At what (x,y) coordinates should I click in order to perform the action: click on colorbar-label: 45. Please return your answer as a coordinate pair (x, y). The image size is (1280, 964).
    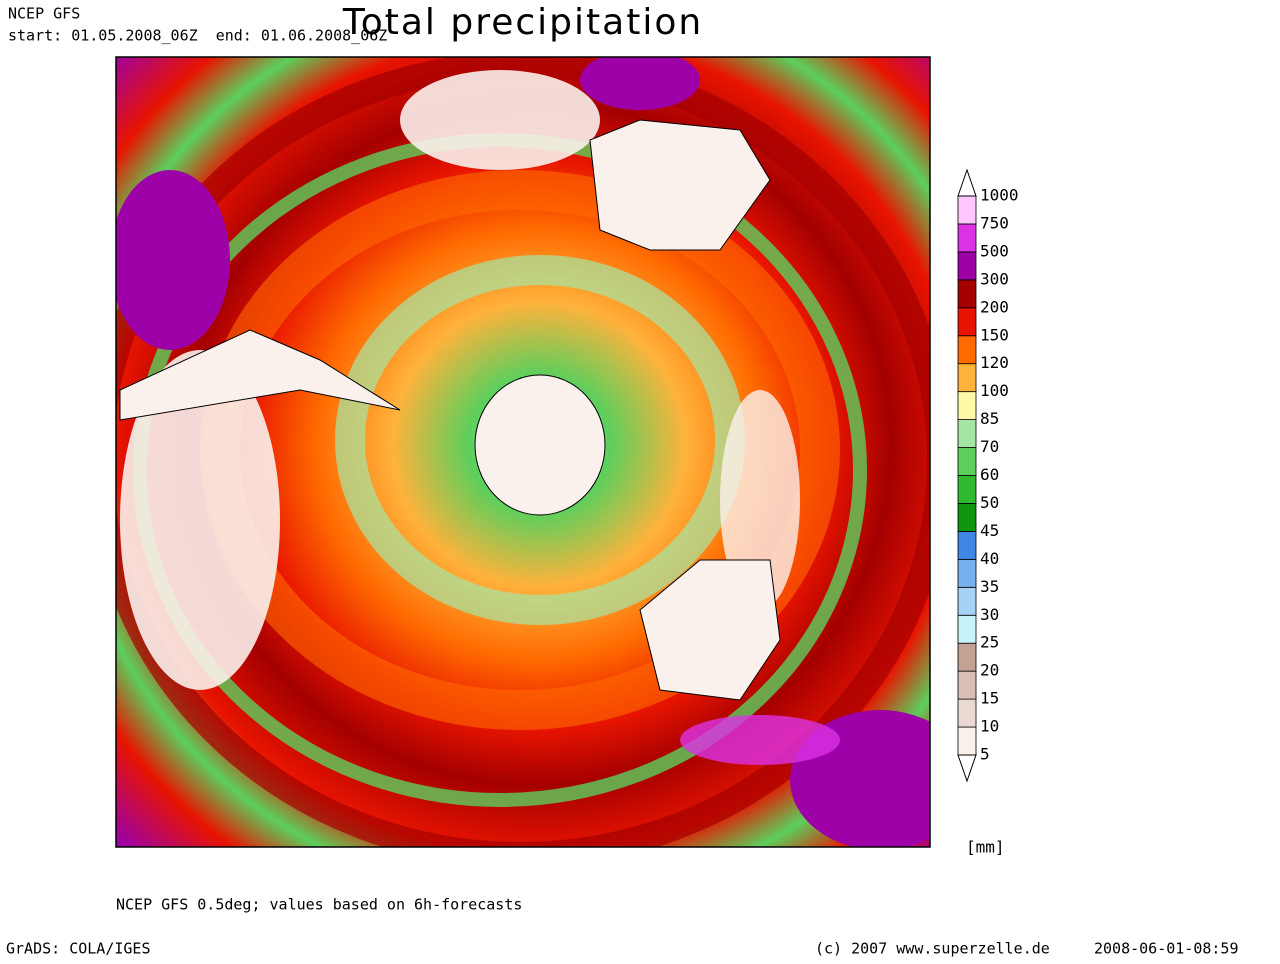
    Looking at the image, I should click on (989, 530).